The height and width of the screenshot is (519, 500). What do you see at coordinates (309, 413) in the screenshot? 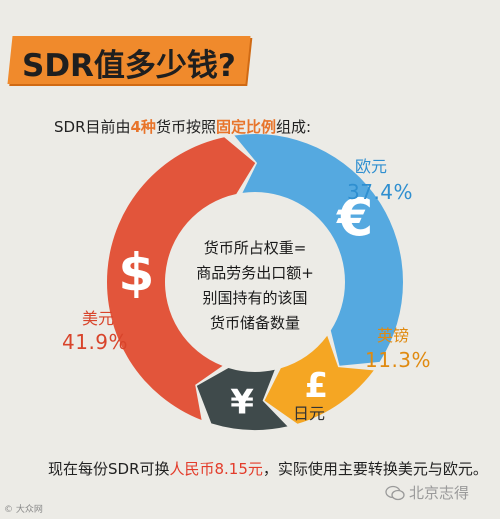
I see `legend-jpy-name: 日元` at bounding box center [309, 413].